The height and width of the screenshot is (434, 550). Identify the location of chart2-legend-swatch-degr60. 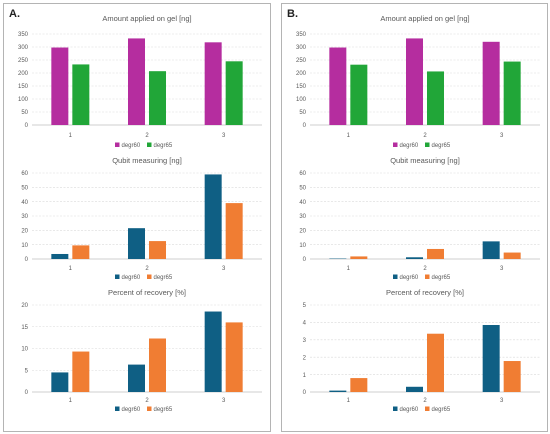
(117, 276).